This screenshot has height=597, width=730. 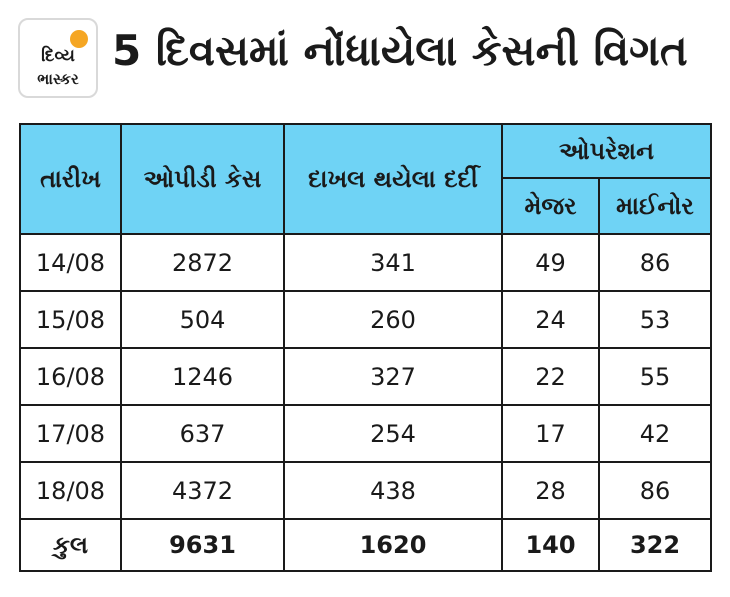 I want to click on cell-admitted: 260, so click(x=393, y=319).